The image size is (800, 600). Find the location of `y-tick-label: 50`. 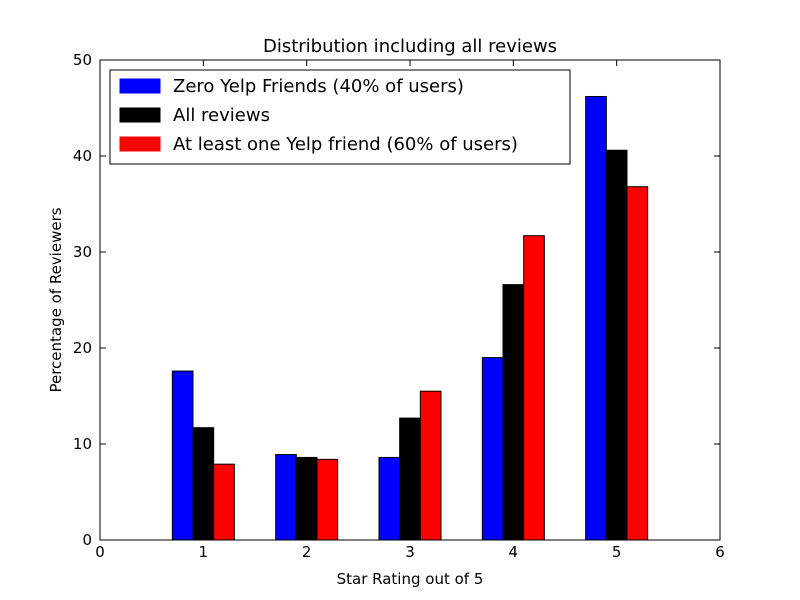

y-tick-label: 50 is located at coordinates (82, 60).